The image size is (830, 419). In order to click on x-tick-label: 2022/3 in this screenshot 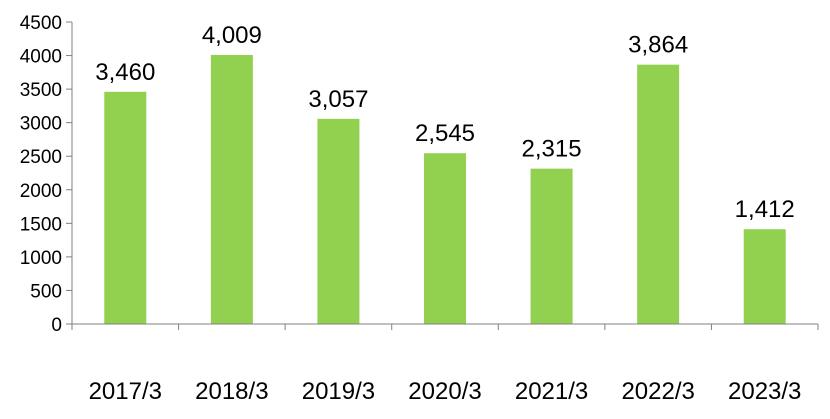, I will do `click(657, 391)`.